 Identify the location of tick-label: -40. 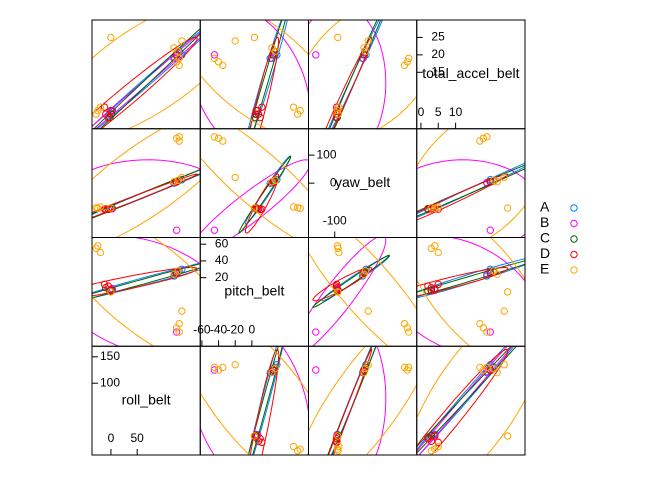
(219, 329).